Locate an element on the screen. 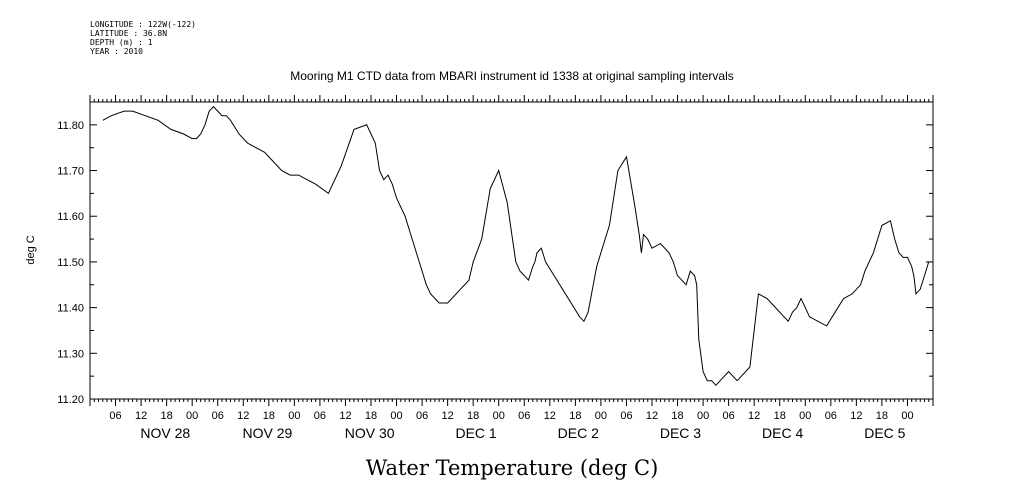 Image resolution: width=1009 pixels, height=504 pixels. depth-text: DEPTH (m) : 1 is located at coordinates (121, 42).